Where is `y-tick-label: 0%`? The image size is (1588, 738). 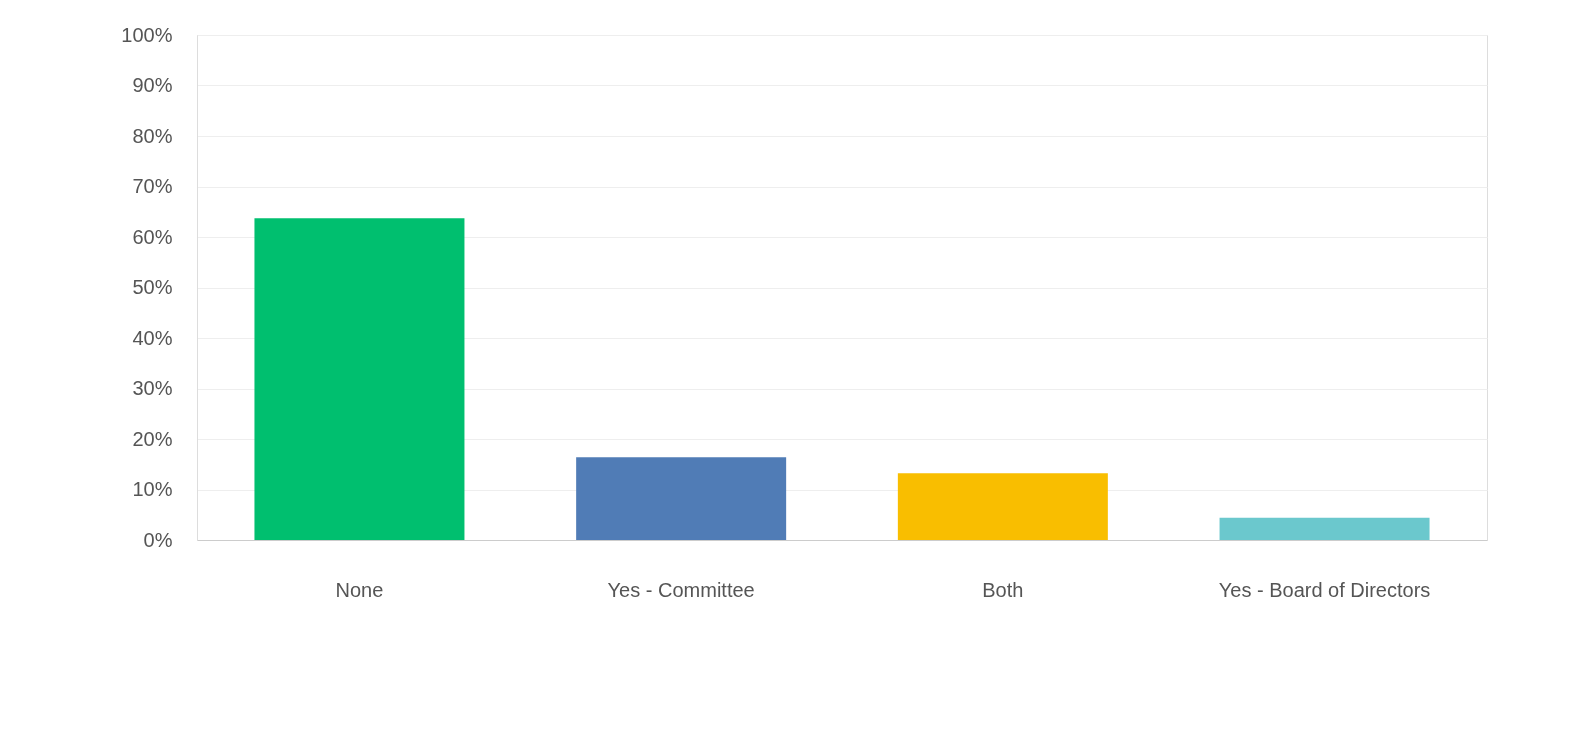 y-tick-label: 0% is located at coordinates (158, 539).